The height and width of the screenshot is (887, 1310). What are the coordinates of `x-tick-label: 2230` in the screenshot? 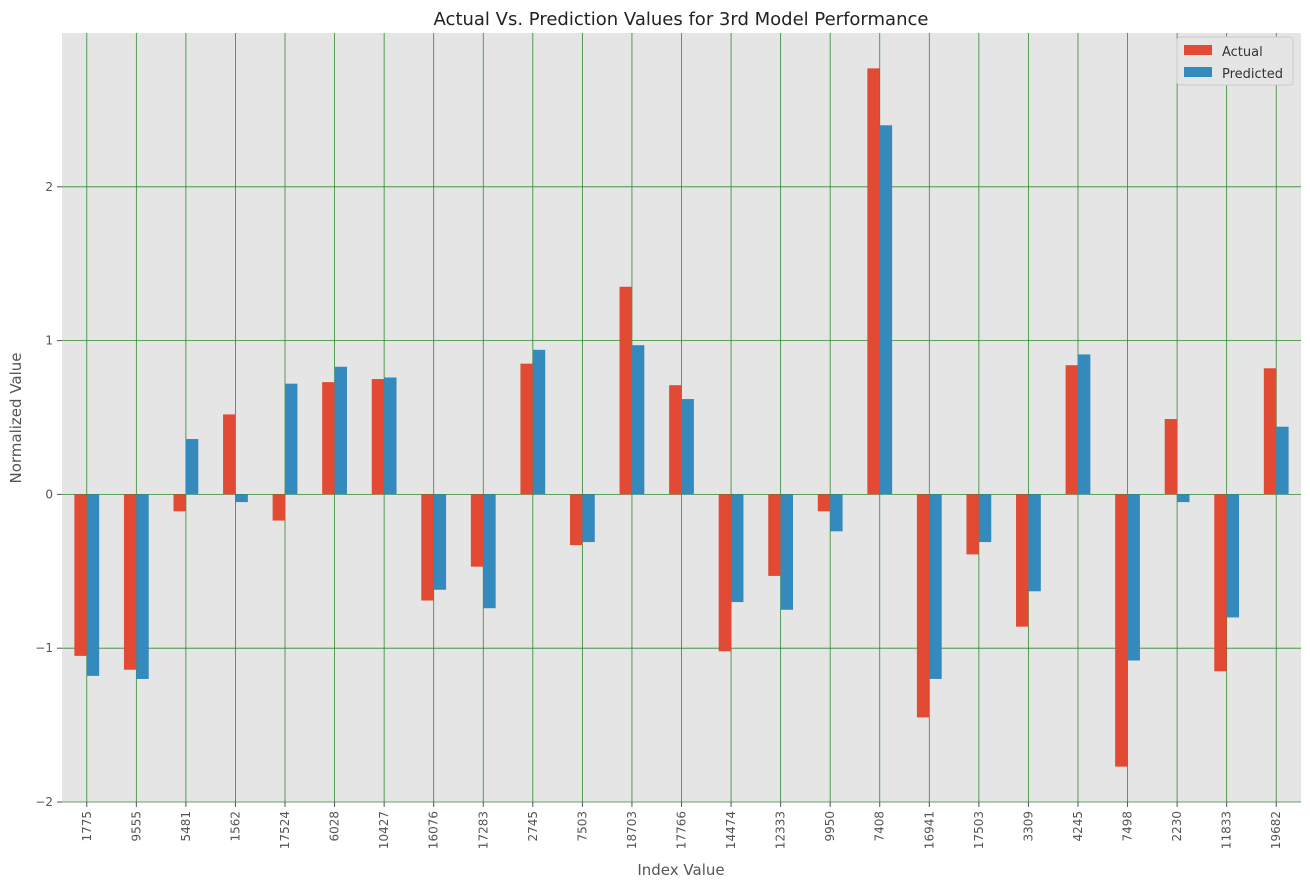 It's located at (1177, 826).